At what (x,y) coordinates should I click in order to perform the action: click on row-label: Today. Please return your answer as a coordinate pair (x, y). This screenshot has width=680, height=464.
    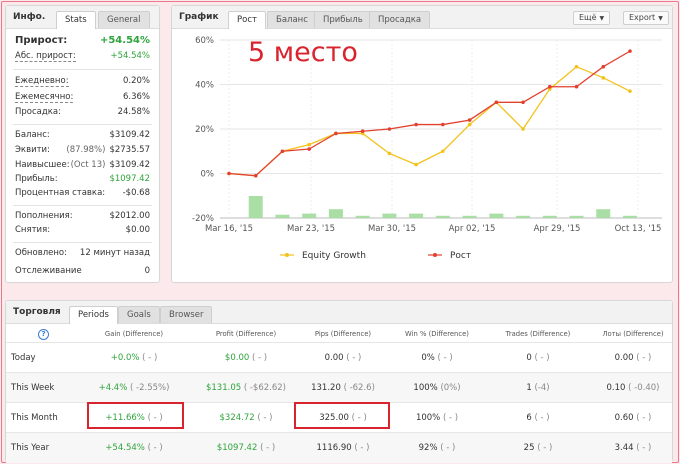
    Looking at the image, I should click on (23, 358).